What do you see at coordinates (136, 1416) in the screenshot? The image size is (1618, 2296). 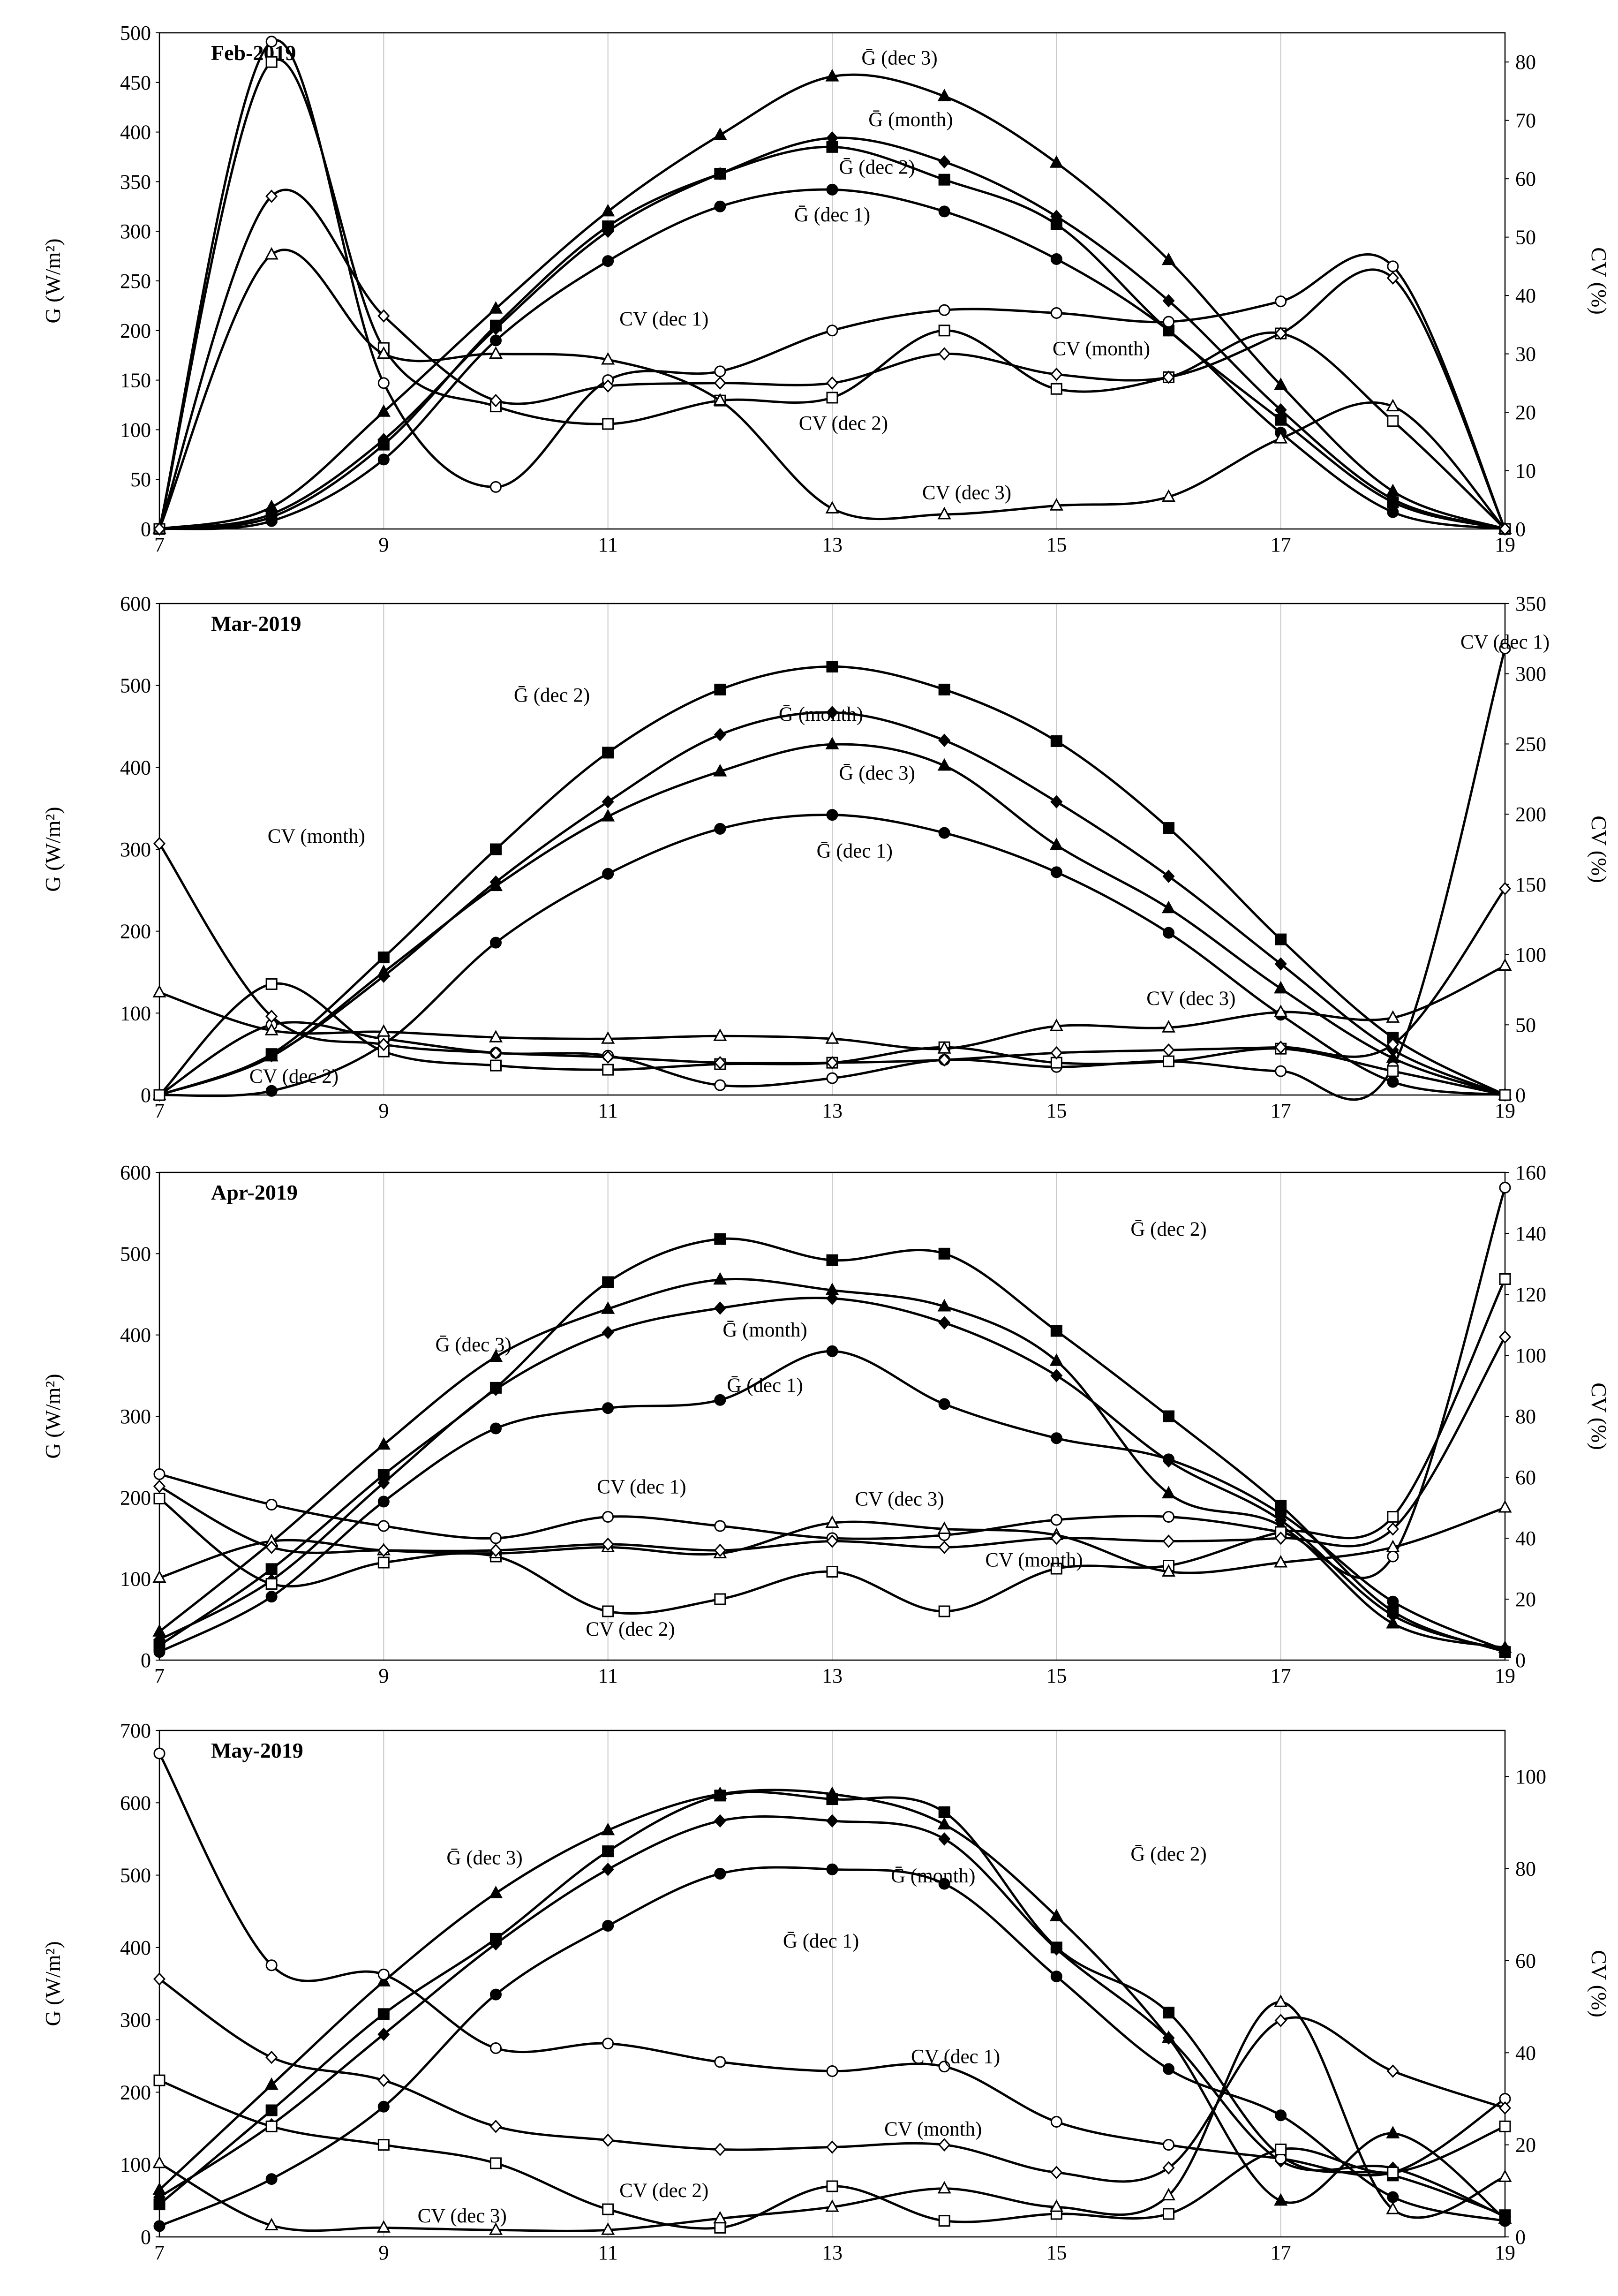 I see `y-tick-label: 300` at bounding box center [136, 1416].